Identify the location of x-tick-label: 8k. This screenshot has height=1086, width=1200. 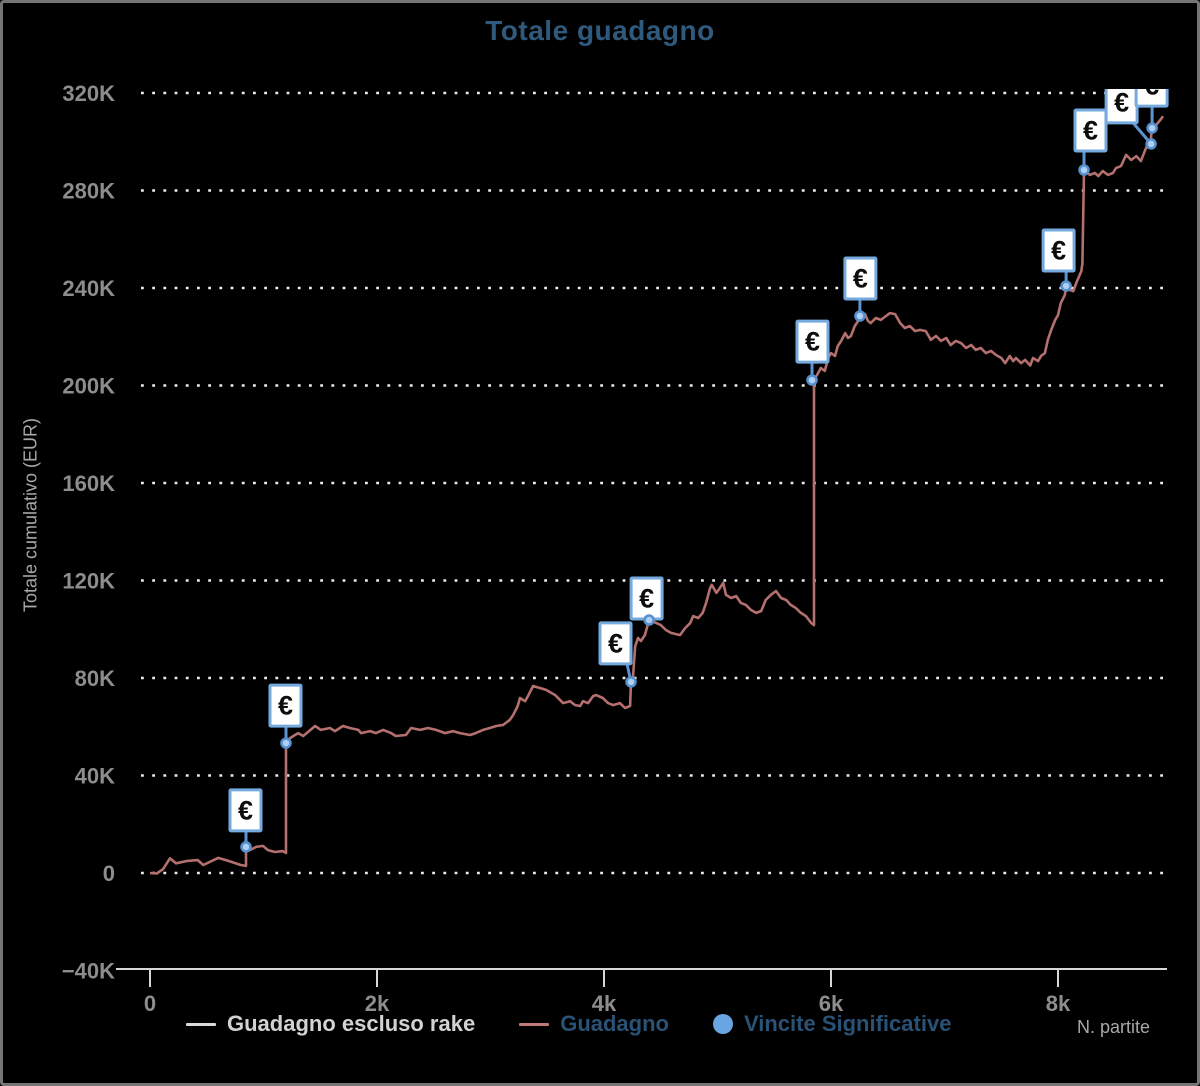
(1058, 1003).